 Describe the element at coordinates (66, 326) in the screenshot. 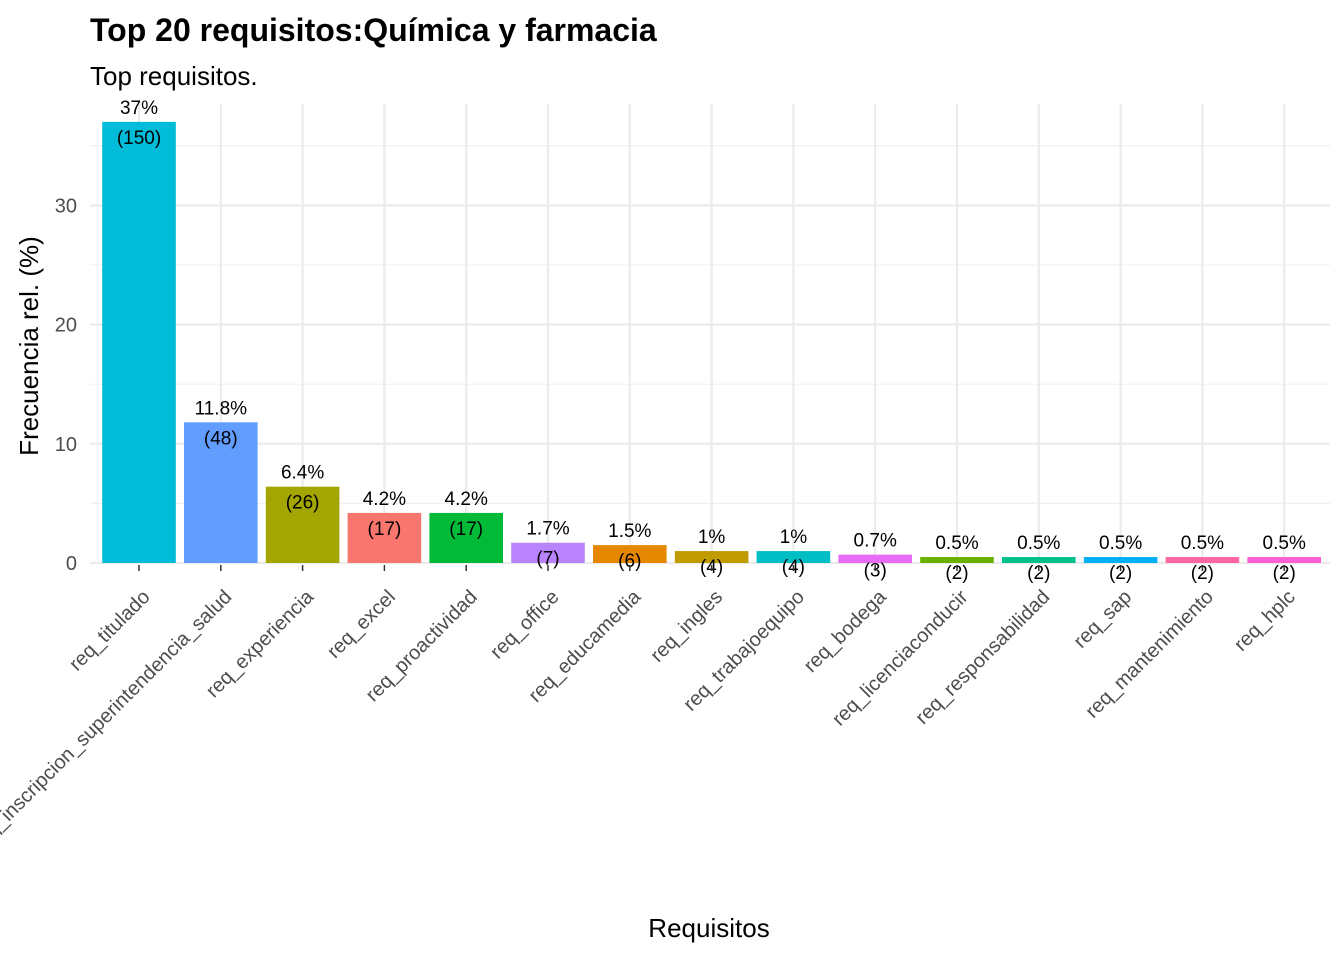

I see `y-tick-label: 20` at that location.